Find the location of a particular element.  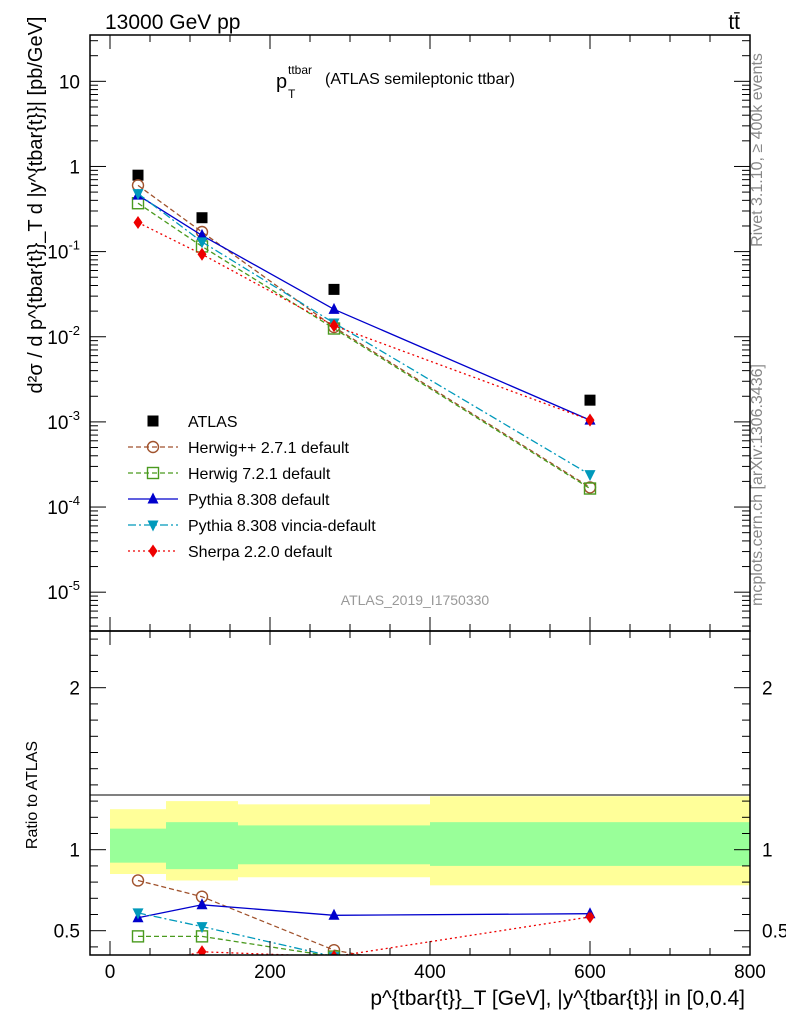

mcplots-label: mcplots.cern.ch [arXiv:1306.3436] is located at coordinates (757, 485).